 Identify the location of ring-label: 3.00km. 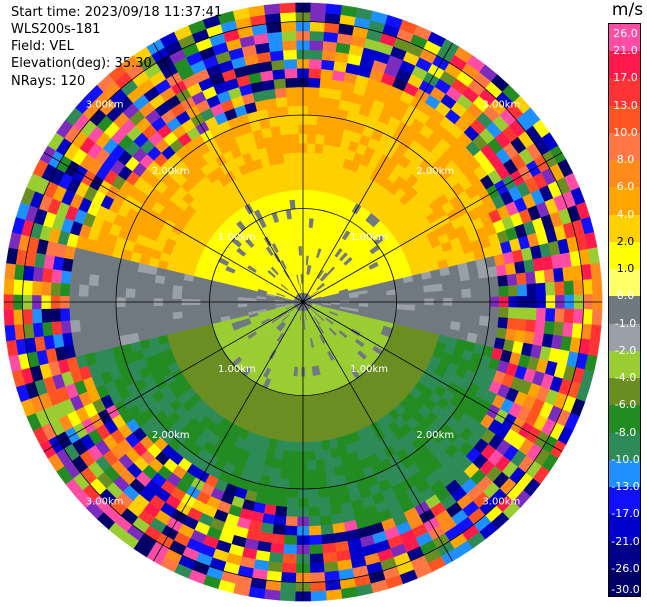
(501, 501).